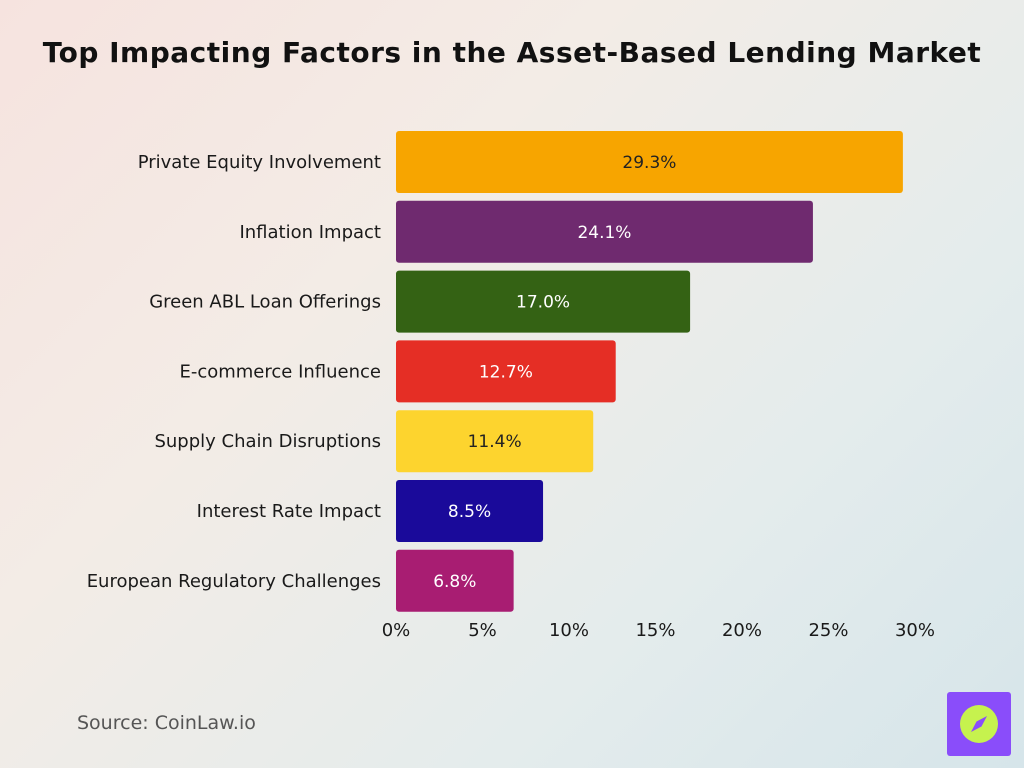 This screenshot has height=768, width=1024. I want to click on data-label-5: 8.5%, so click(469, 512).